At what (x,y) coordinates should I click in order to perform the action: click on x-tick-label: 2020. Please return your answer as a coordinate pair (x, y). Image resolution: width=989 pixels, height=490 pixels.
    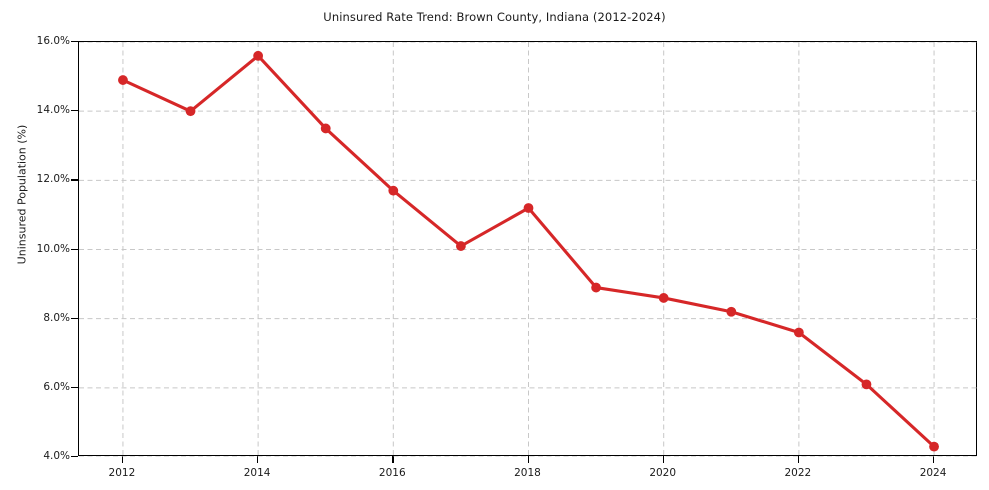
    Looking at the image, I should click on (663, 473).